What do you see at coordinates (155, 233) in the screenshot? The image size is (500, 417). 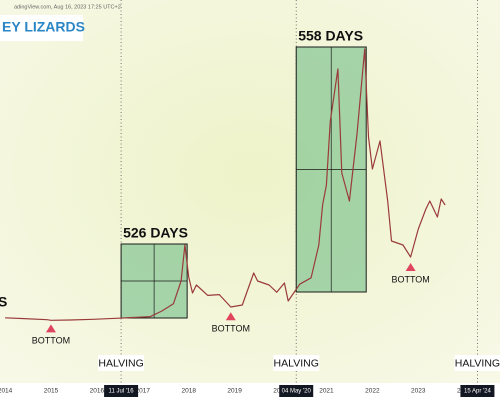 I see `cycle-label: 526 DAYS` at bounding box center [155, 233].